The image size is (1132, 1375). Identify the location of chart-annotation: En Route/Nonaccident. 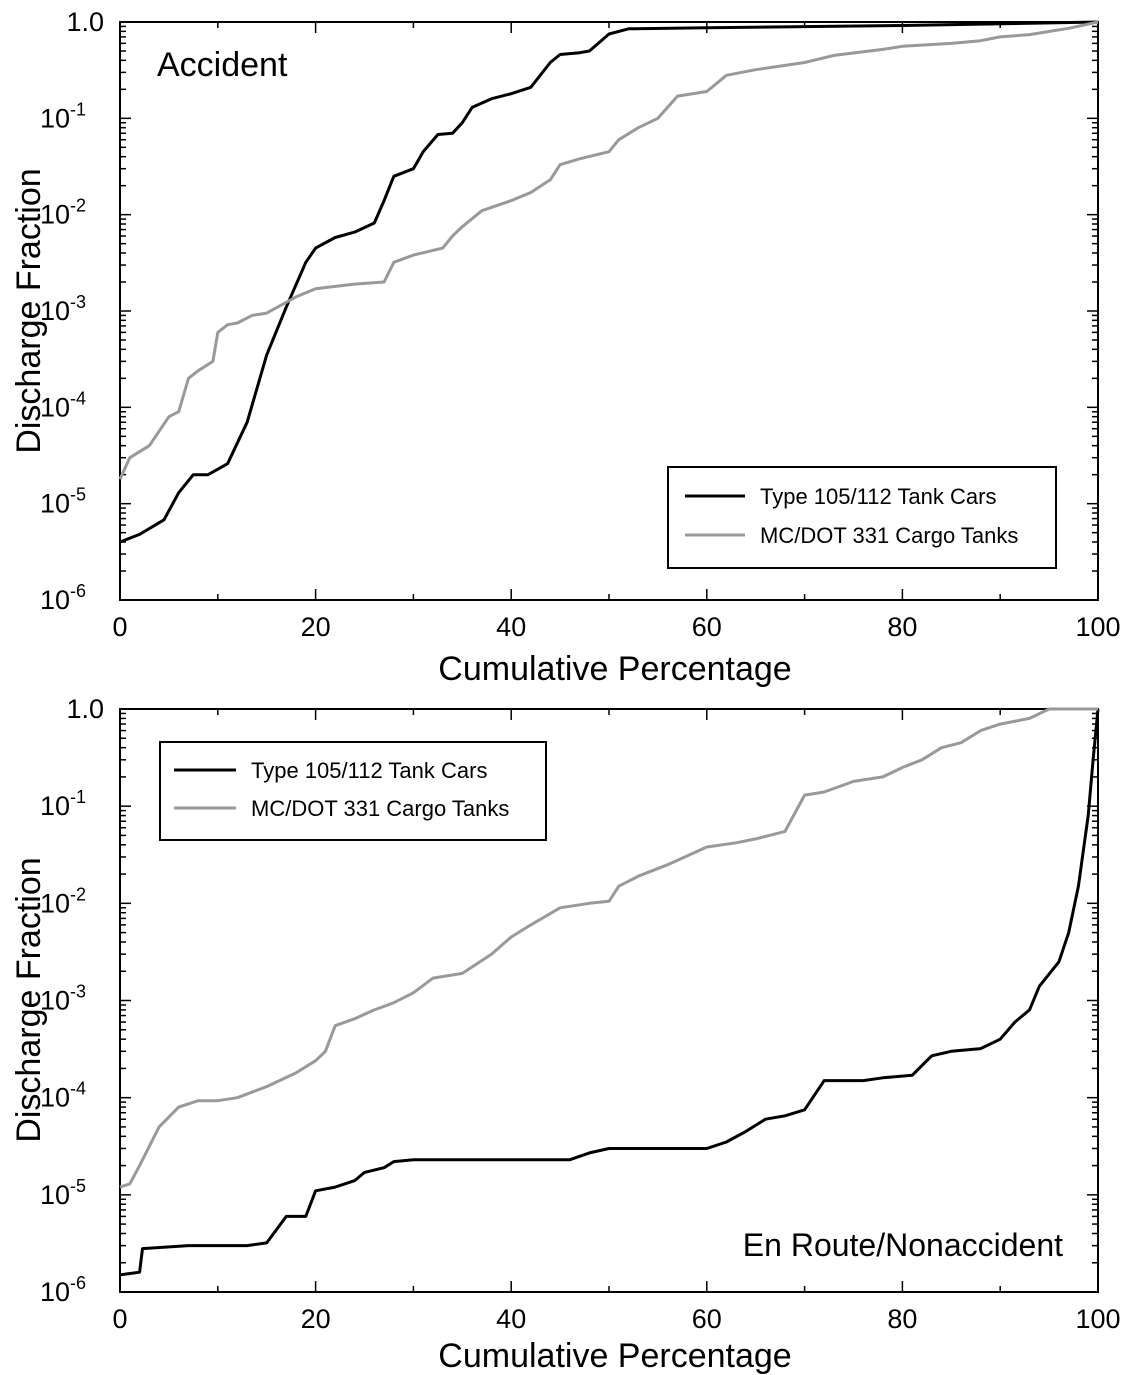
(903, 1245).